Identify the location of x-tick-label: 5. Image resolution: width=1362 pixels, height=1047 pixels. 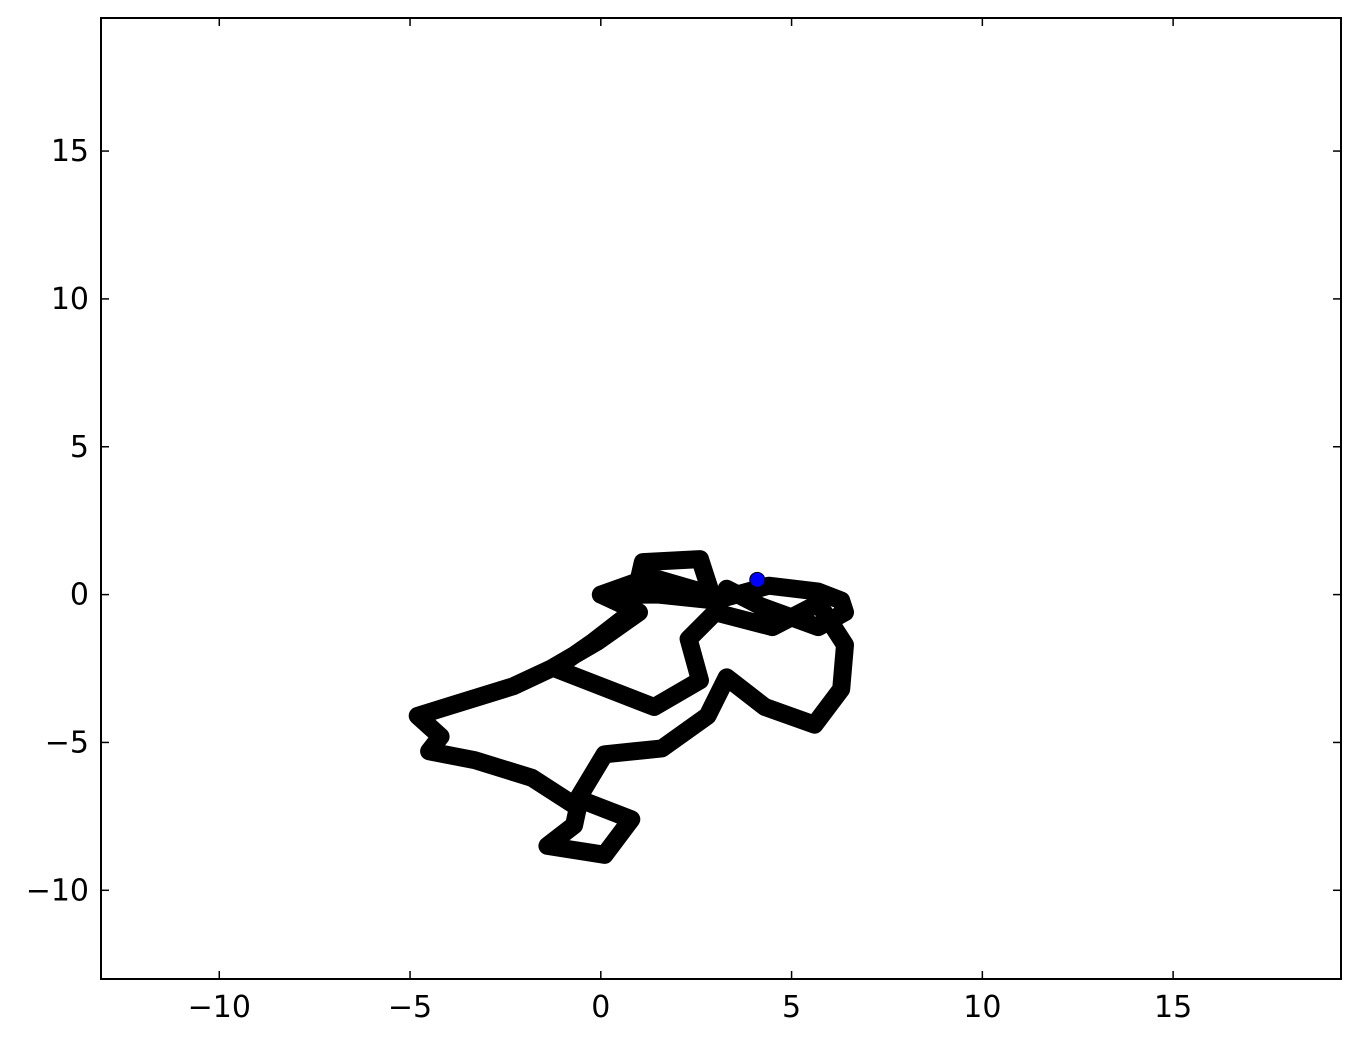
(791, 1007).